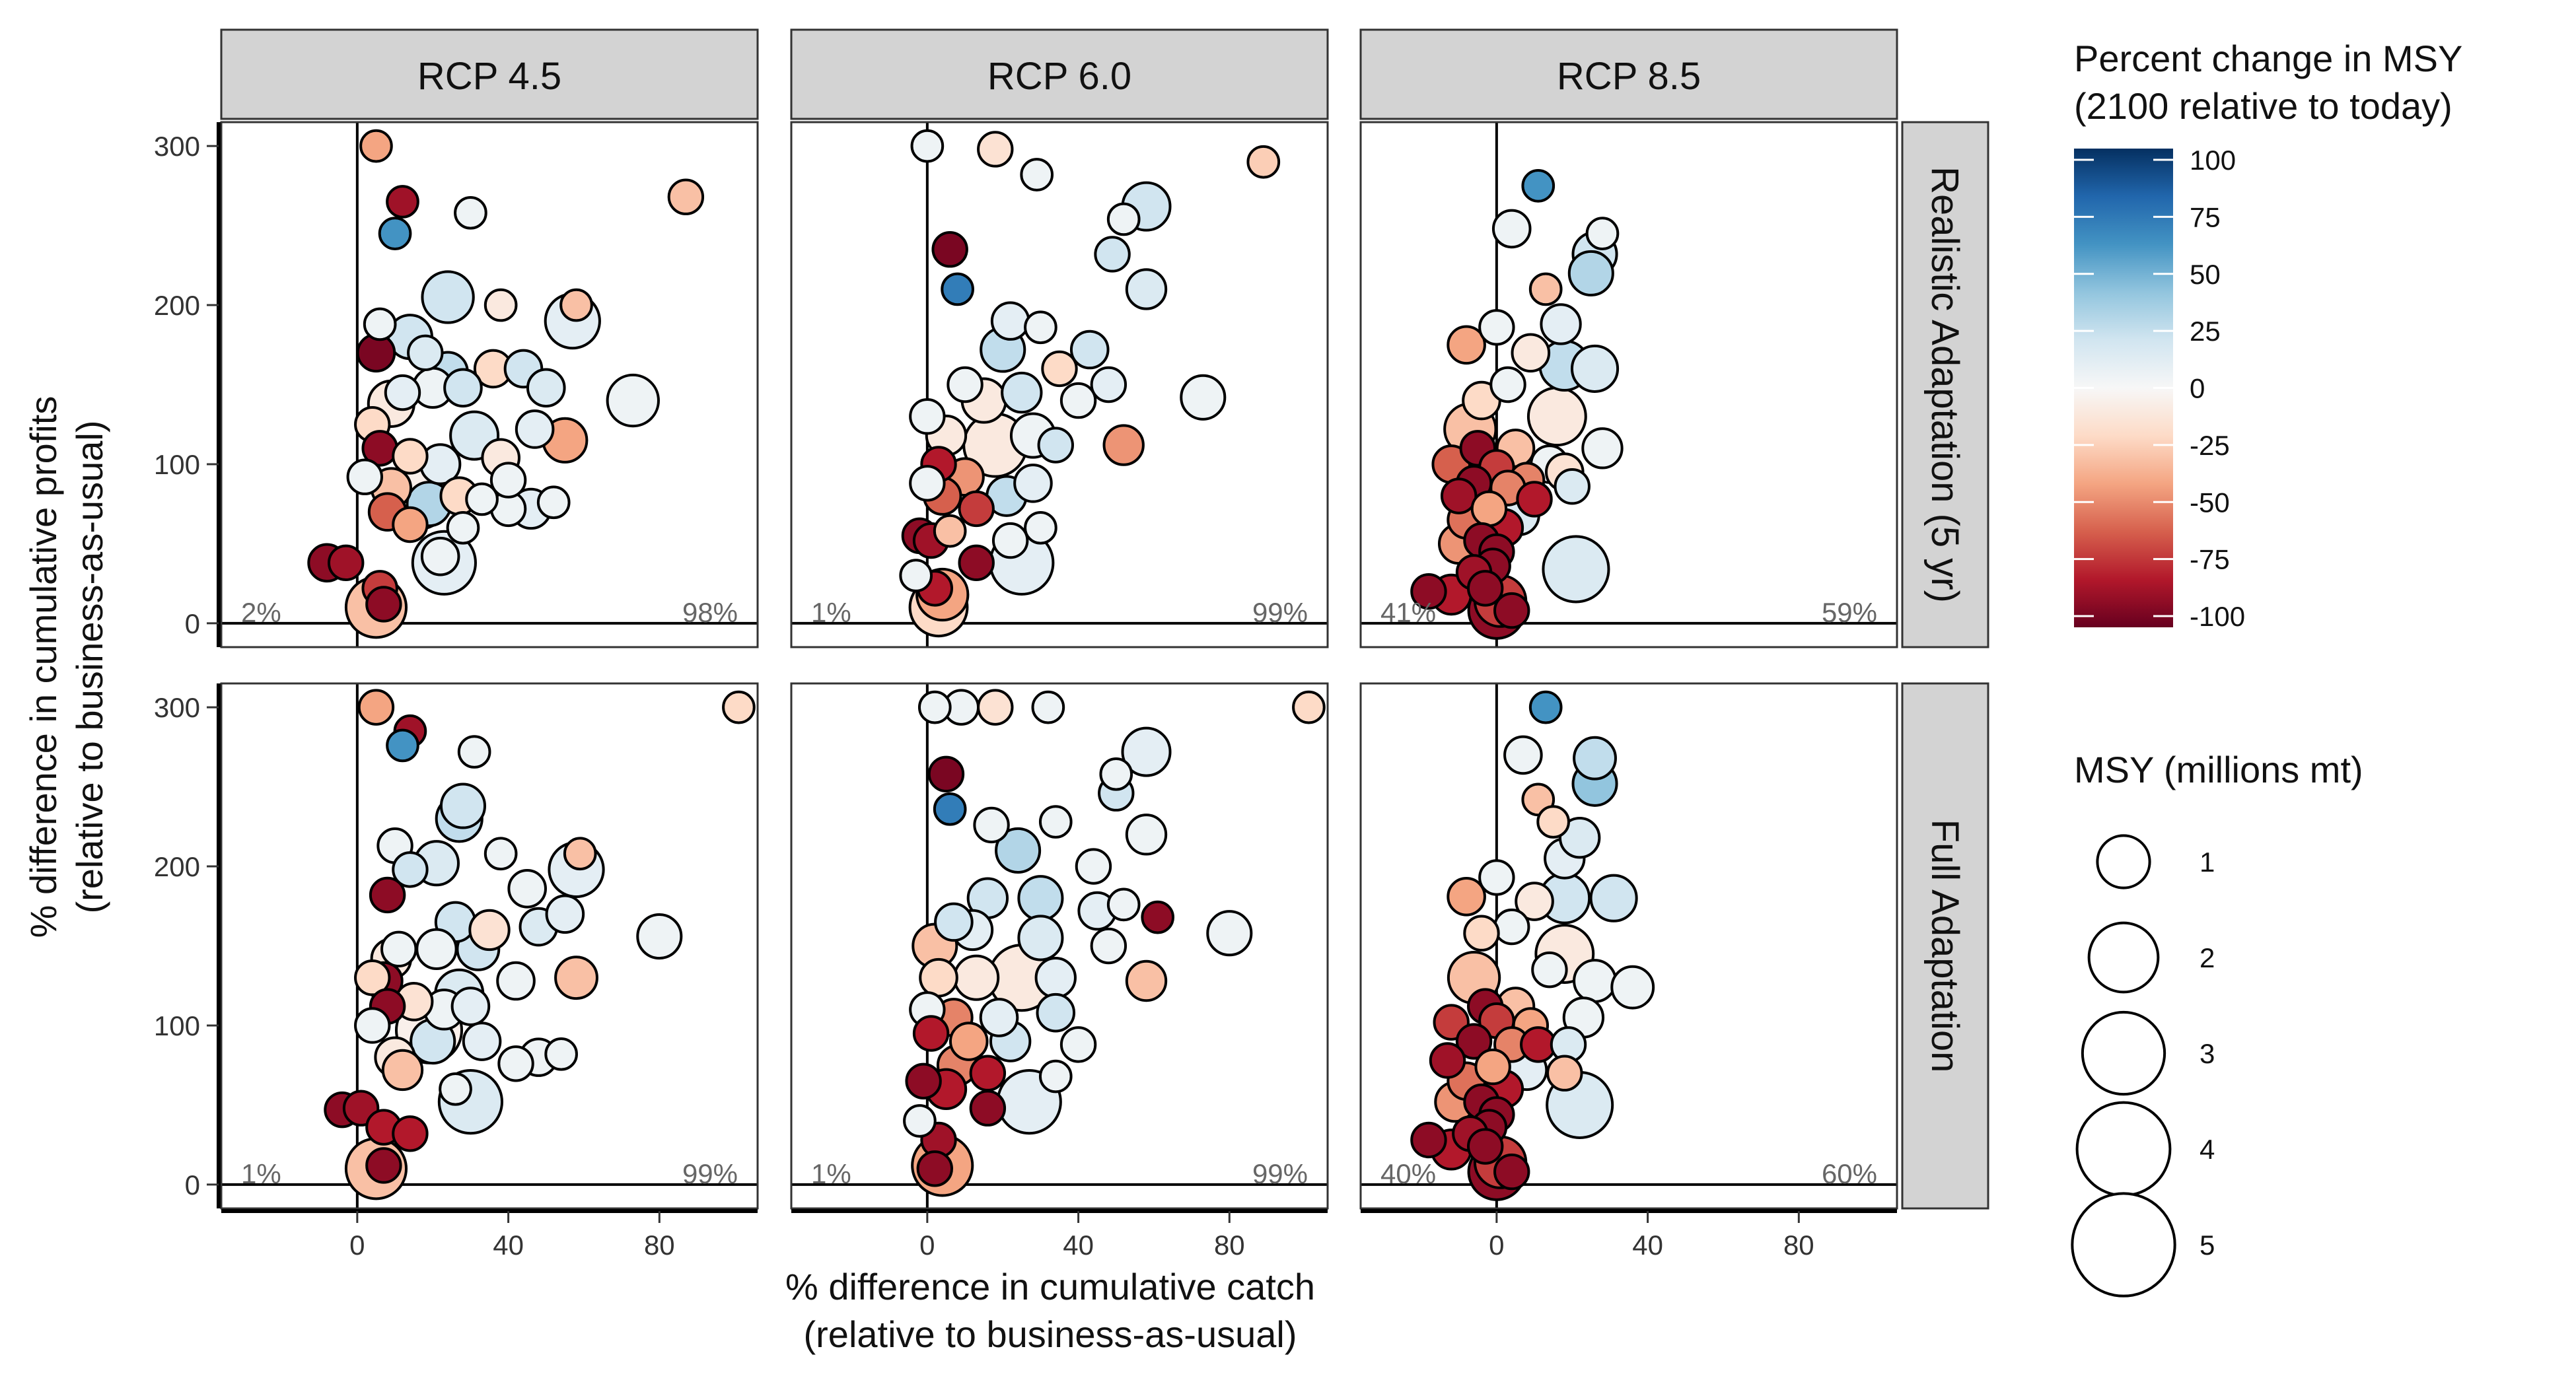 The image size is (2576, 1390). What do you see at coordinates (2123, 1149) in the screenshot?
I see `size-legend-circle` at bounding box center [2123, 1149].